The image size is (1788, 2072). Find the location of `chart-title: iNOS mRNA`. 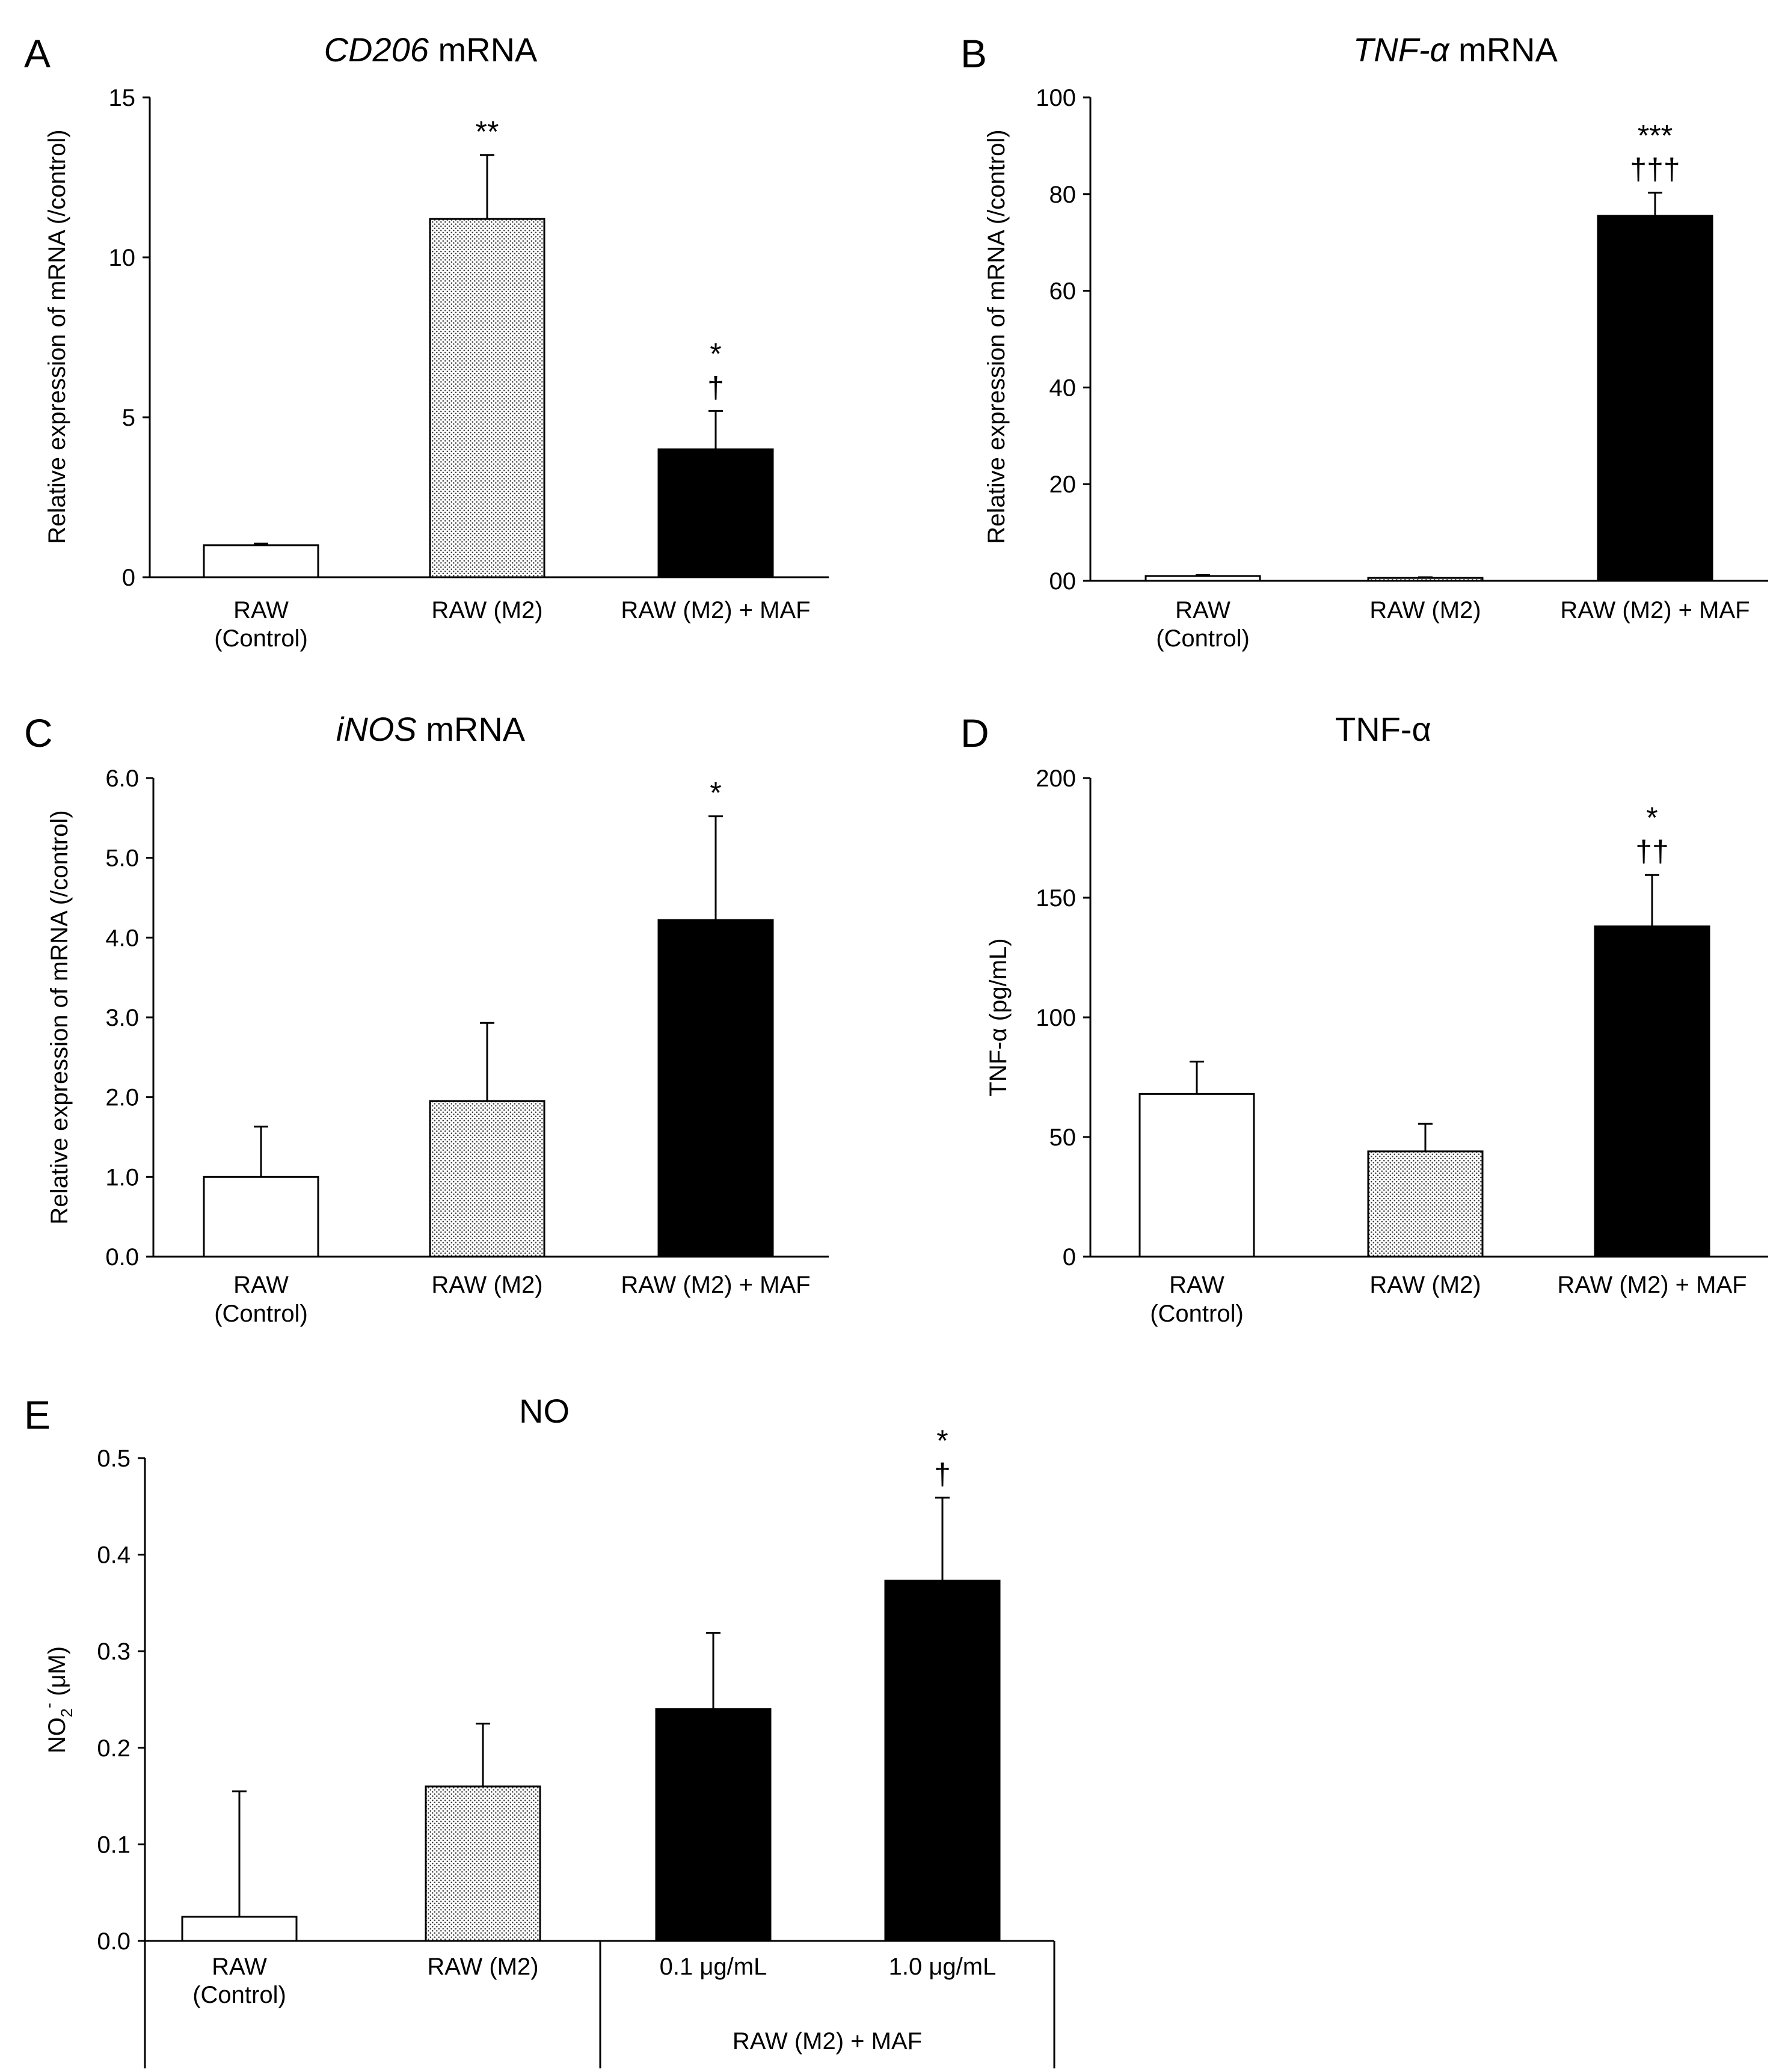

chart-title: iNOS mRNA is located at coordinates (431, 729).